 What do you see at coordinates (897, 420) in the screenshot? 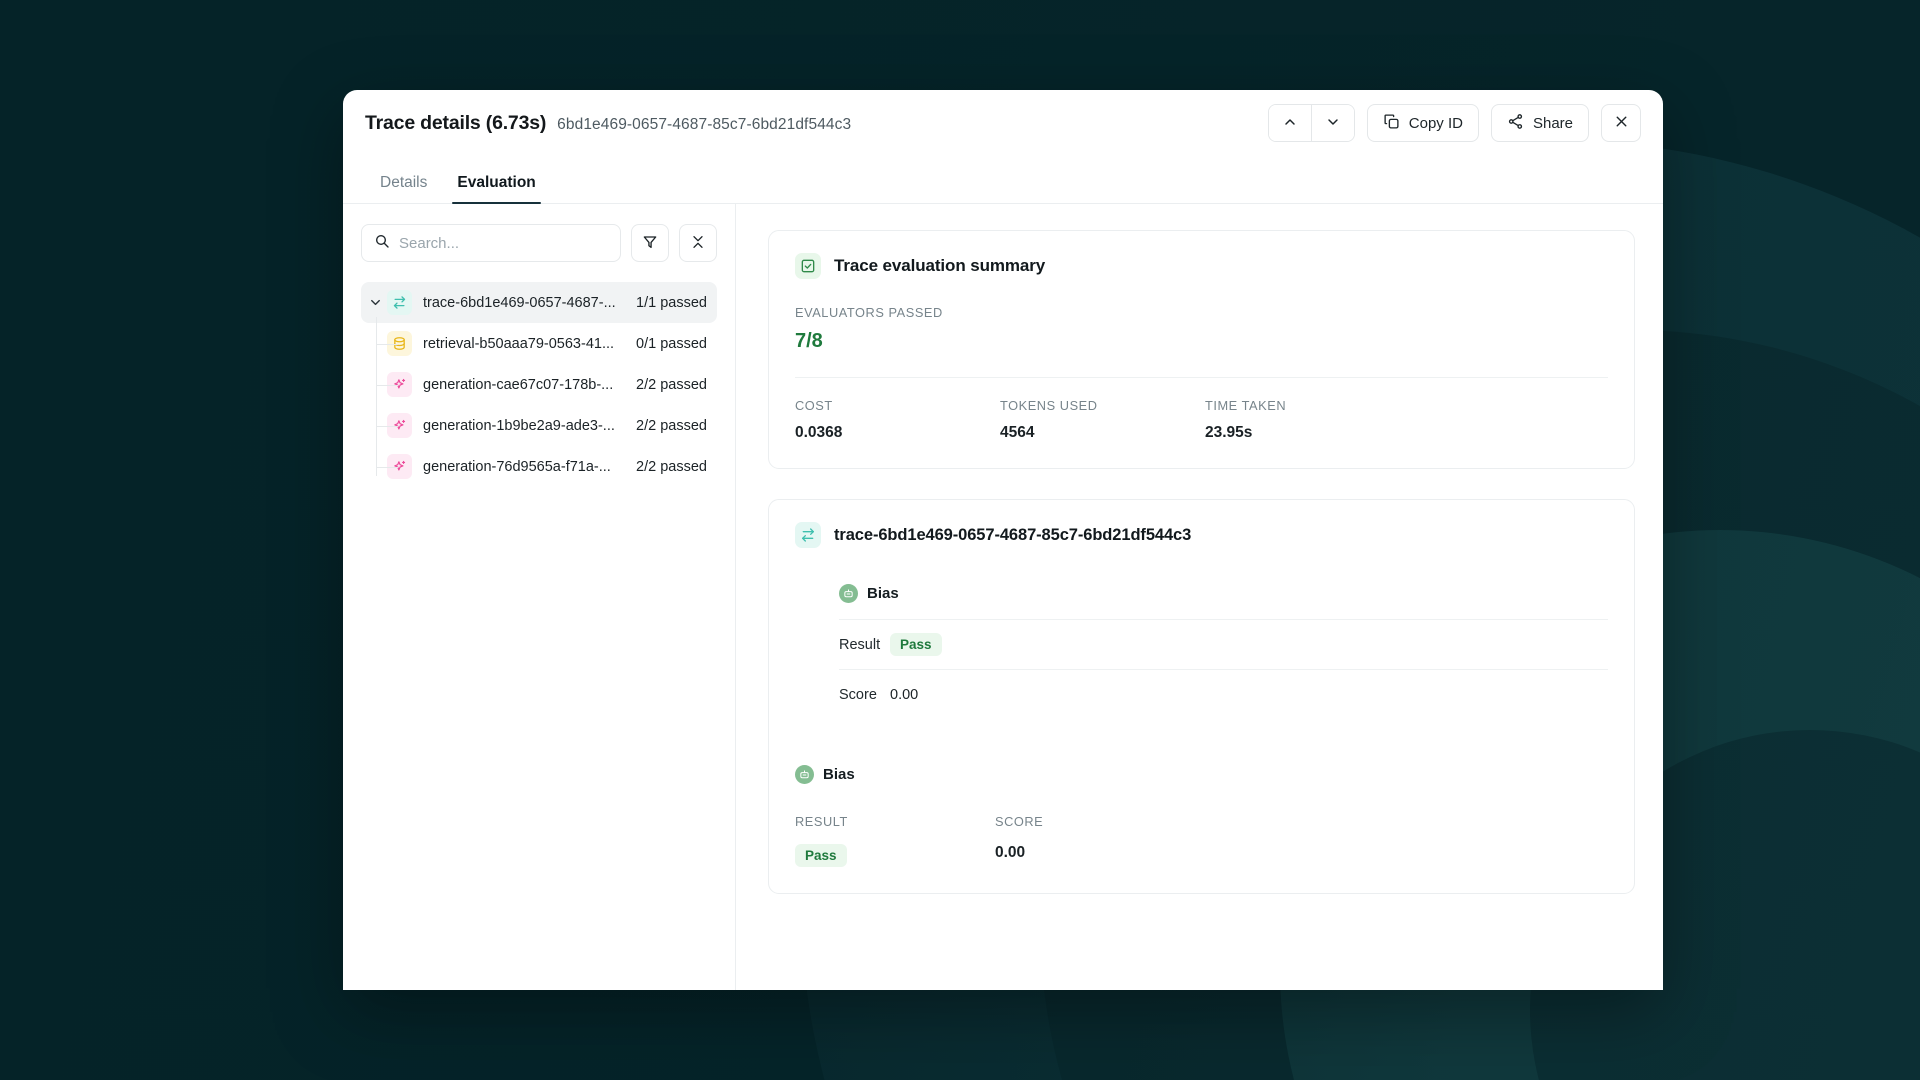
I see `stat-cost: COST 0.0368` at bounding box center [897, 420].